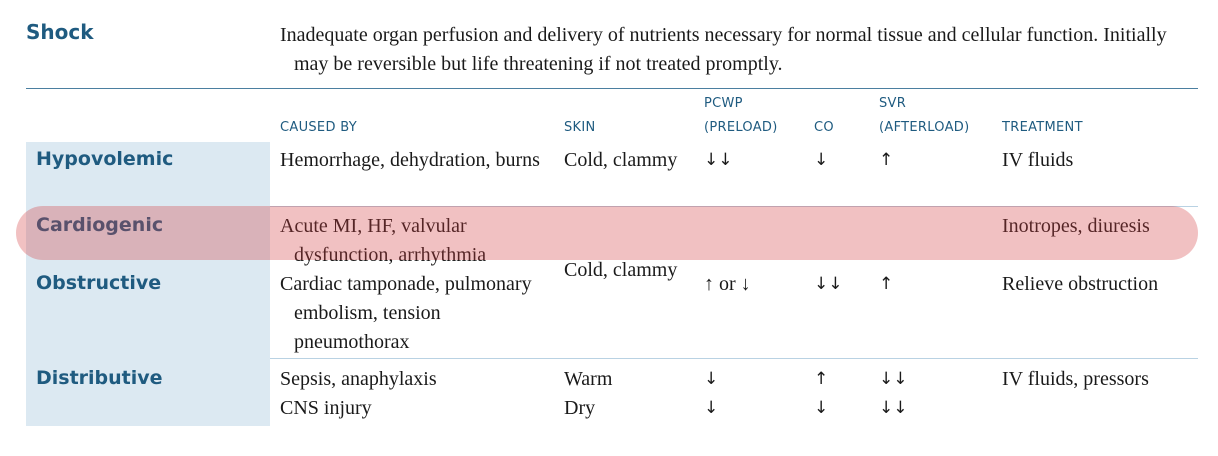 Image resolution: width=1218 pixels, height=456 pixels. Describe the element at coordinates (924, 127) in the screenshot. I see `header-svr-afterload: (AFTERLOAD)` at that location.